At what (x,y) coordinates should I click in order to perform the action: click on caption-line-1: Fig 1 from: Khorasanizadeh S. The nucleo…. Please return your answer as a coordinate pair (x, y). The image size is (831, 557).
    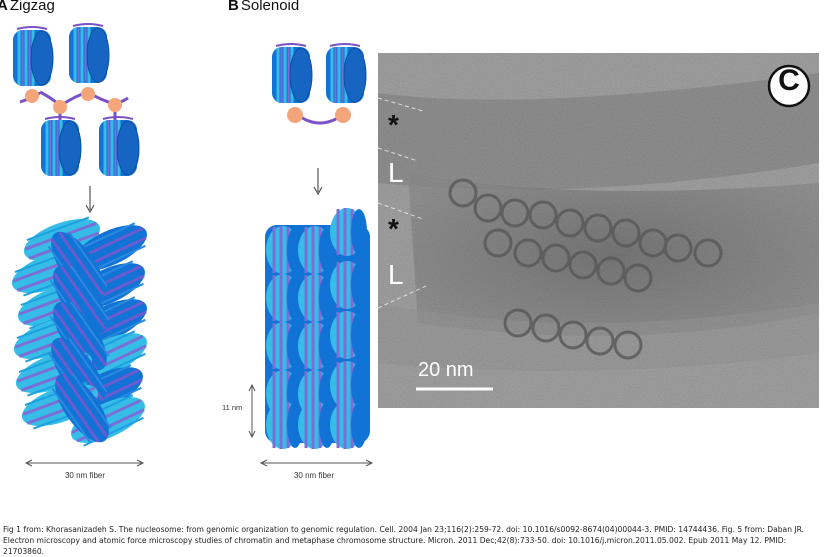
    Looking at the image, I should click on (404, 529).